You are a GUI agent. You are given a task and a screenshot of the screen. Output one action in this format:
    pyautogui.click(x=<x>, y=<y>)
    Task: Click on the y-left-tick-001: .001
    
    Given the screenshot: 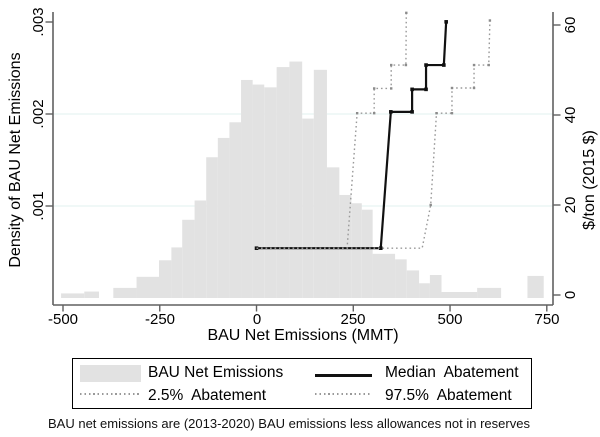 What is the action you would take?
    pyautogui.click(x=38, y=206)
    